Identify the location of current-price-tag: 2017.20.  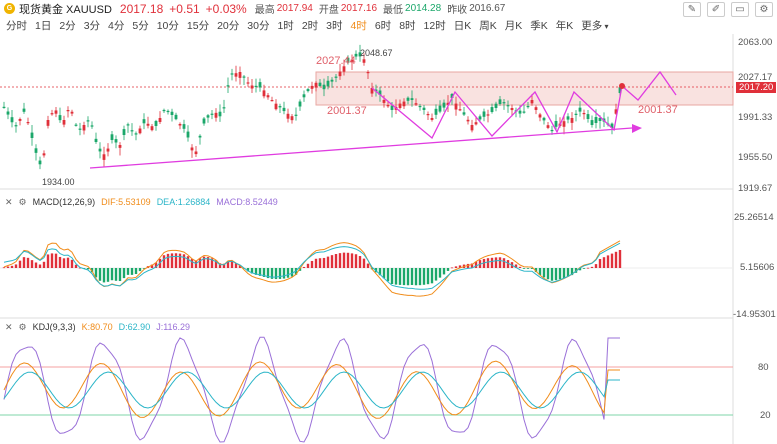
(756, 87).